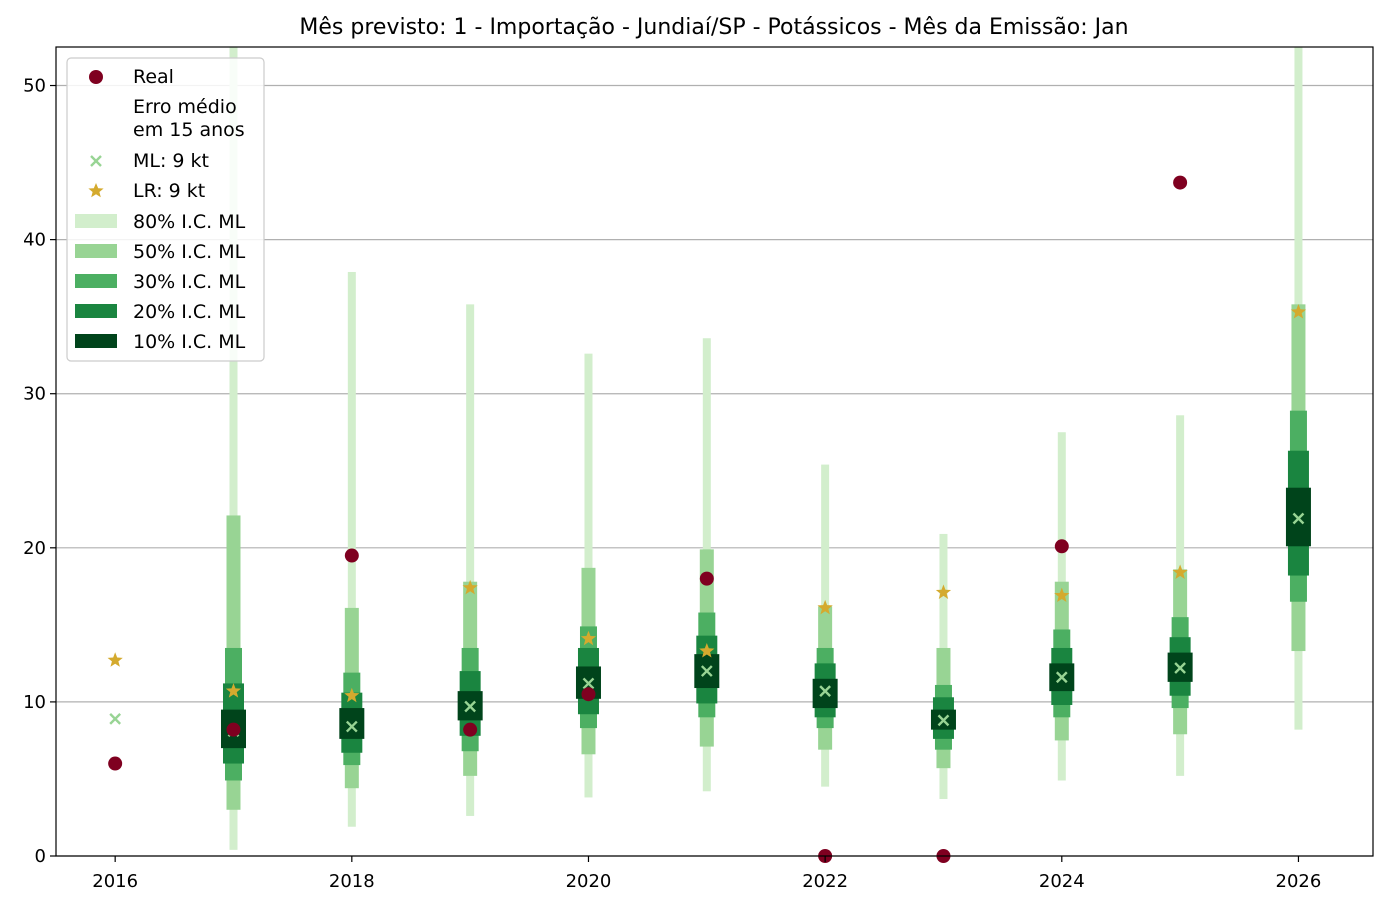  Describe the element at coordinates (589, 881) in the screenshot. I see `xtick-label-2020: 2020` at that location.